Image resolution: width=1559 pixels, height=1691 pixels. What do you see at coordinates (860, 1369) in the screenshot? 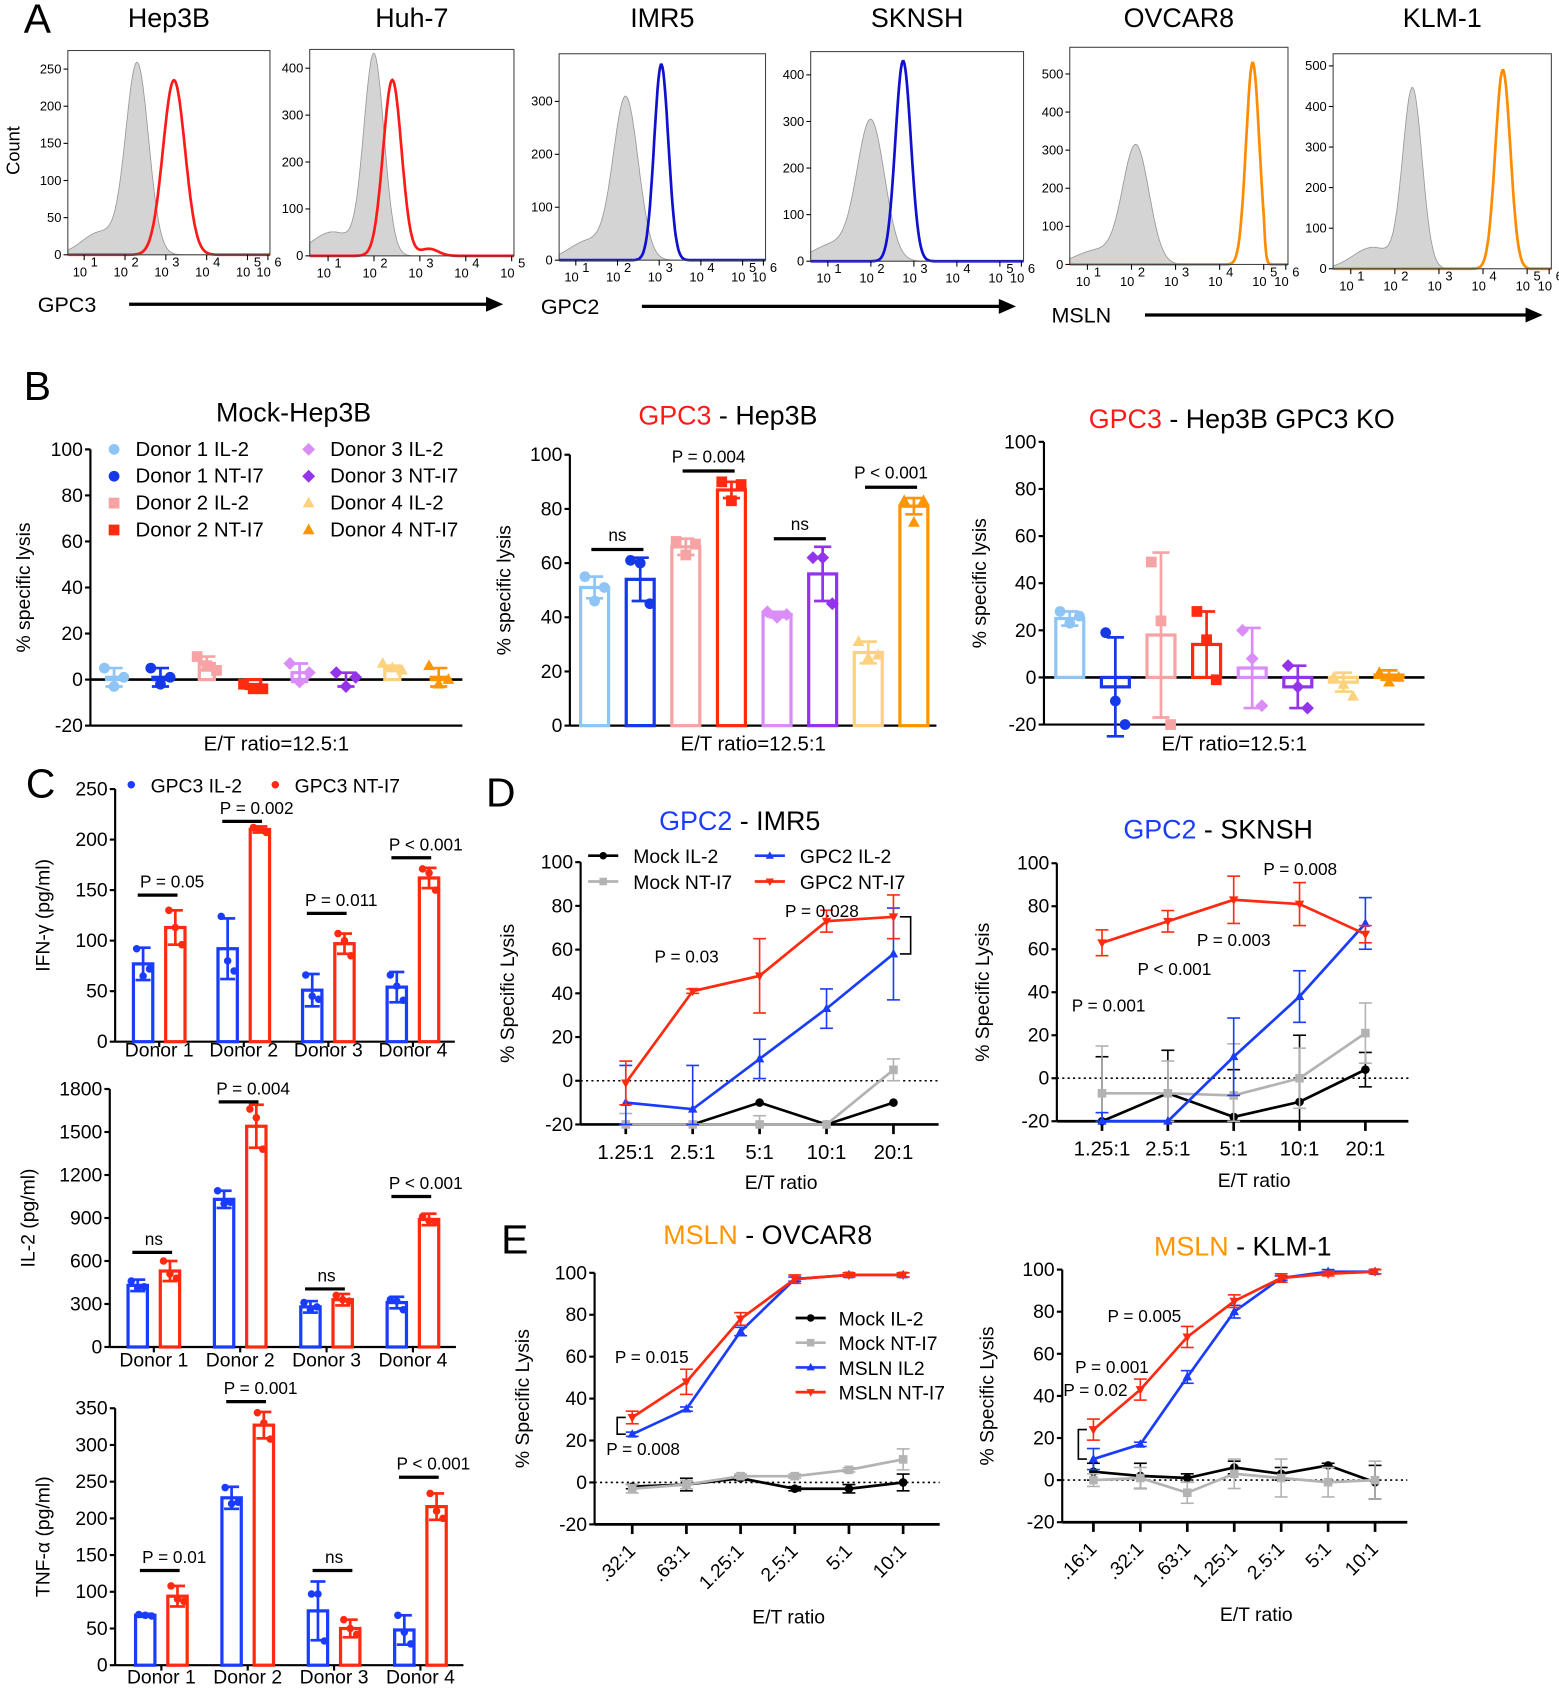
I see `legend-item: MSLN IL2` at bounding box center [860, 1369].